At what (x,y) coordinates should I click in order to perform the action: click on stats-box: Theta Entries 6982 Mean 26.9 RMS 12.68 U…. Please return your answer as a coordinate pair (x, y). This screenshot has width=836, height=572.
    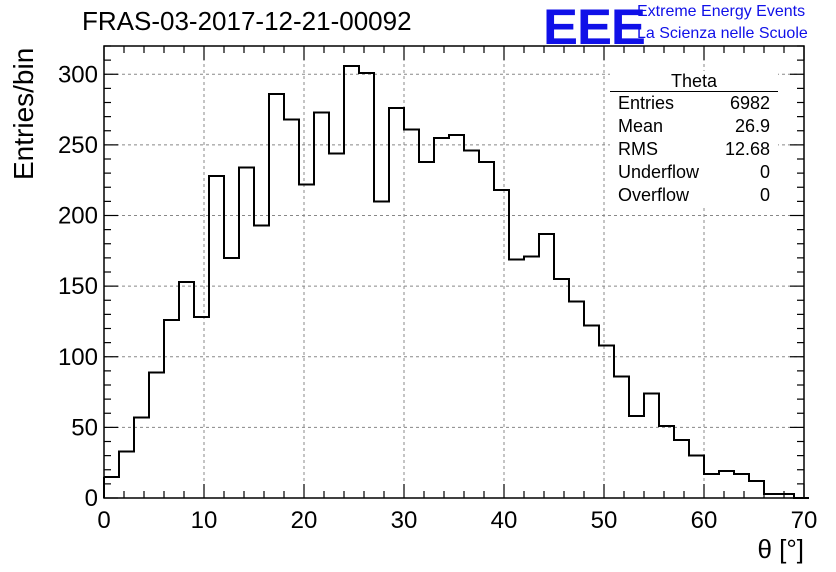
    Looking at the image, I should click on (694, 139).